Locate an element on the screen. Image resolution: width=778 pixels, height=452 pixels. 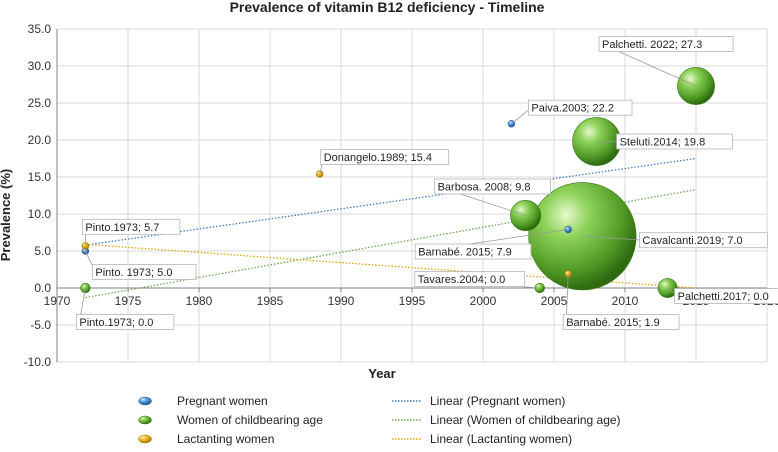
x-tick-label: 2000 is located at coordinates (483, 301).